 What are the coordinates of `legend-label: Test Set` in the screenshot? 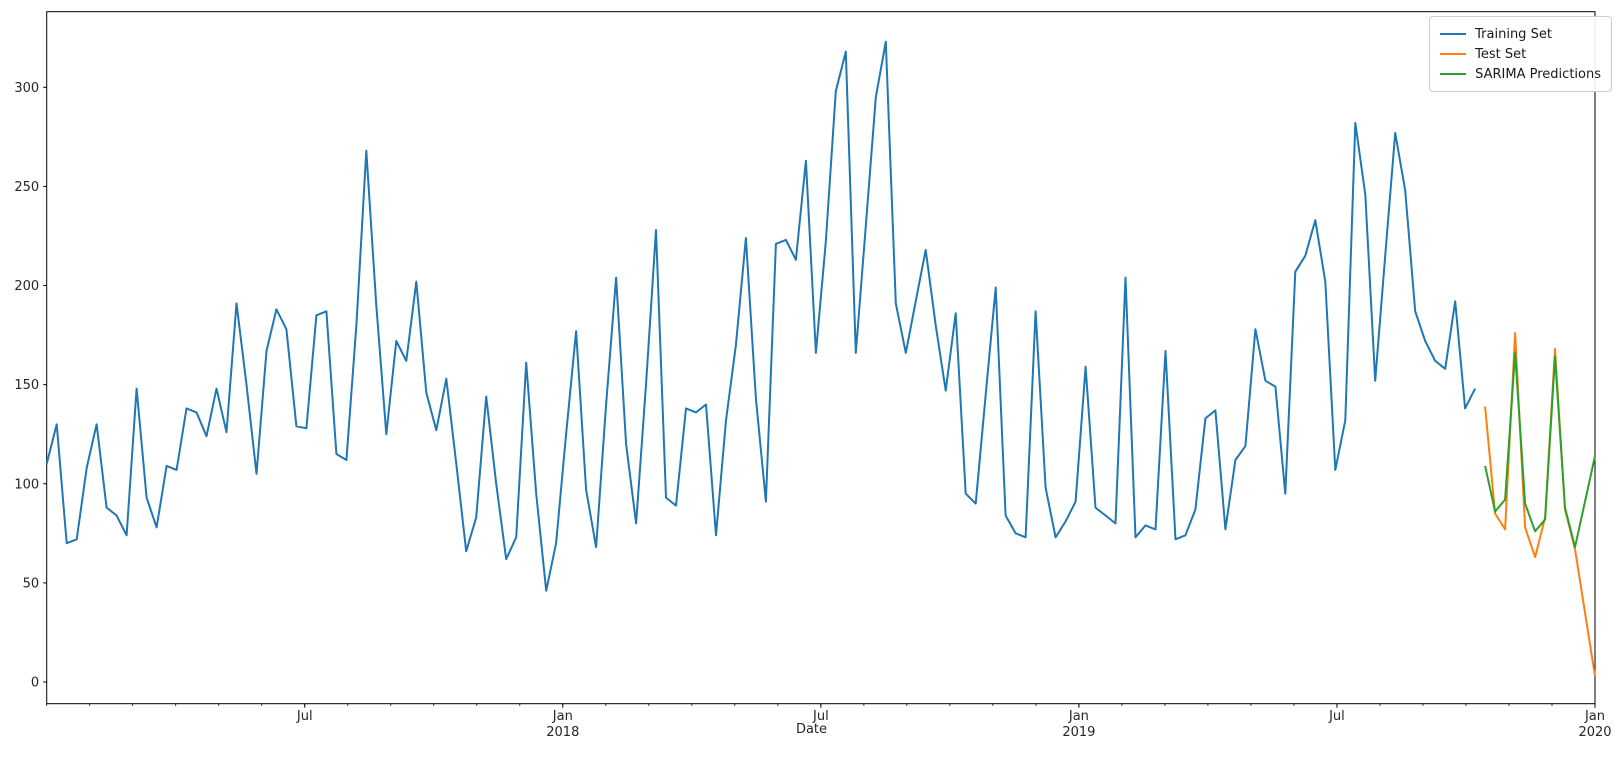 It's located at (1501, 54).